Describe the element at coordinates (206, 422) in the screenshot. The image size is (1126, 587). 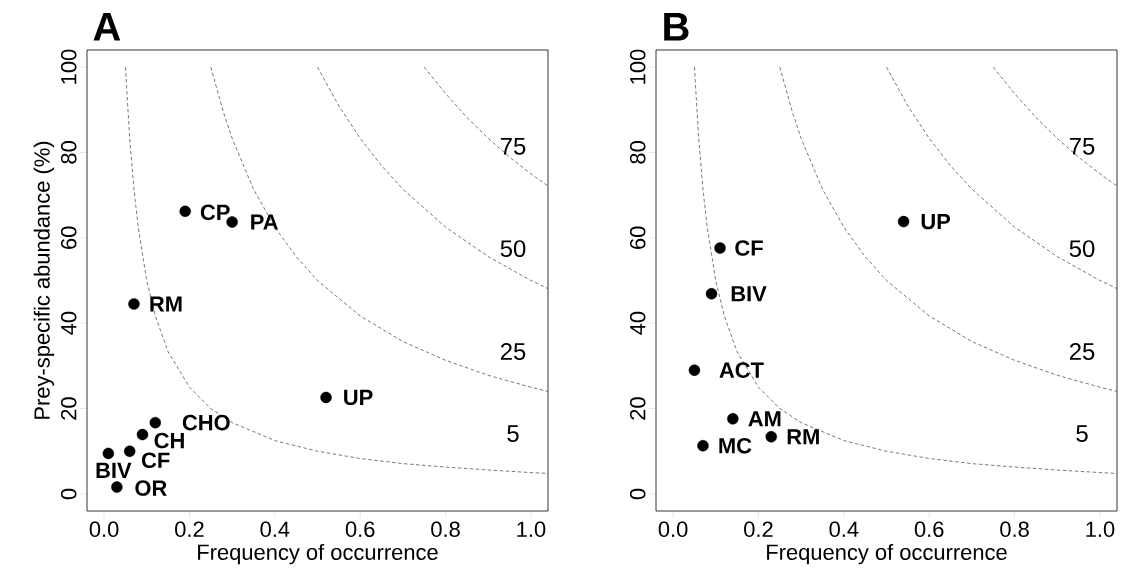
I see `annotation: CHO` at that location.